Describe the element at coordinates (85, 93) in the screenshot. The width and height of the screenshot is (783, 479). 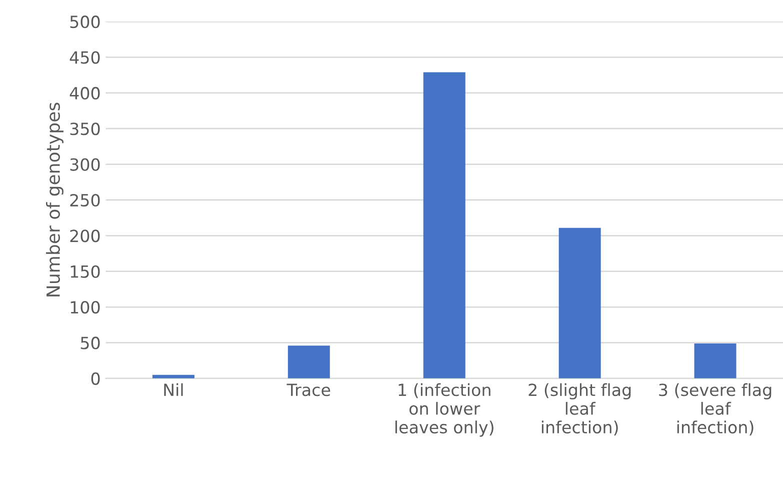
I see `y-tick-label: 400` at that location.